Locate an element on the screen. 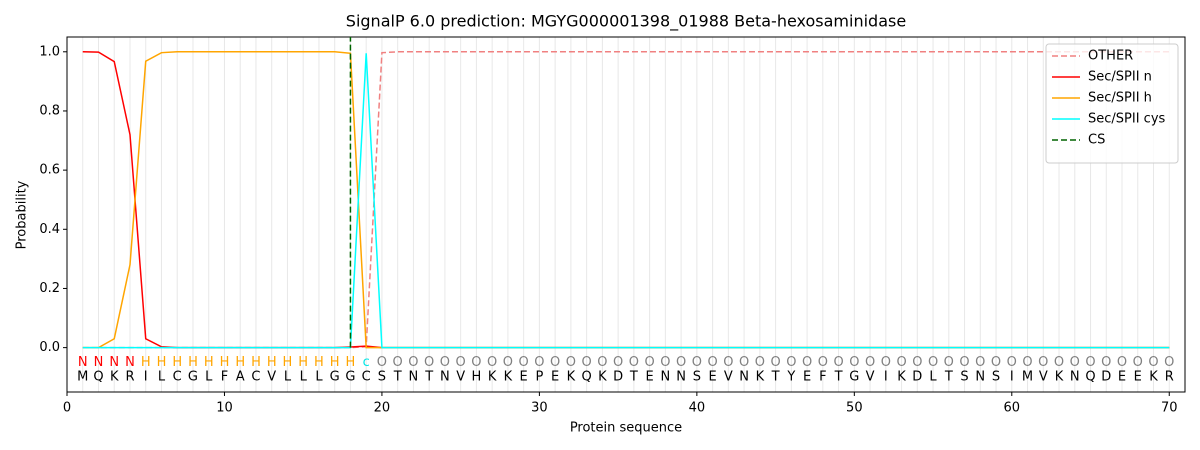 Image resolution: width=1200 pixels, height=450 pixels. y-tick-label: 0.8 is located at coordinates (49, 110).